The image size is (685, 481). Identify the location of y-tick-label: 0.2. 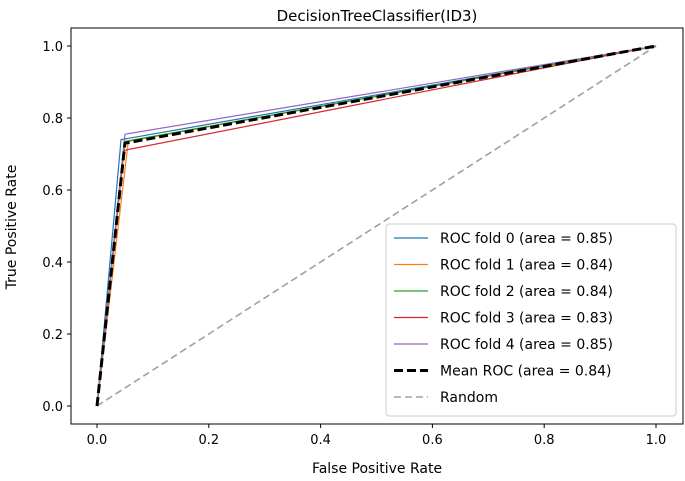
(52, 335).